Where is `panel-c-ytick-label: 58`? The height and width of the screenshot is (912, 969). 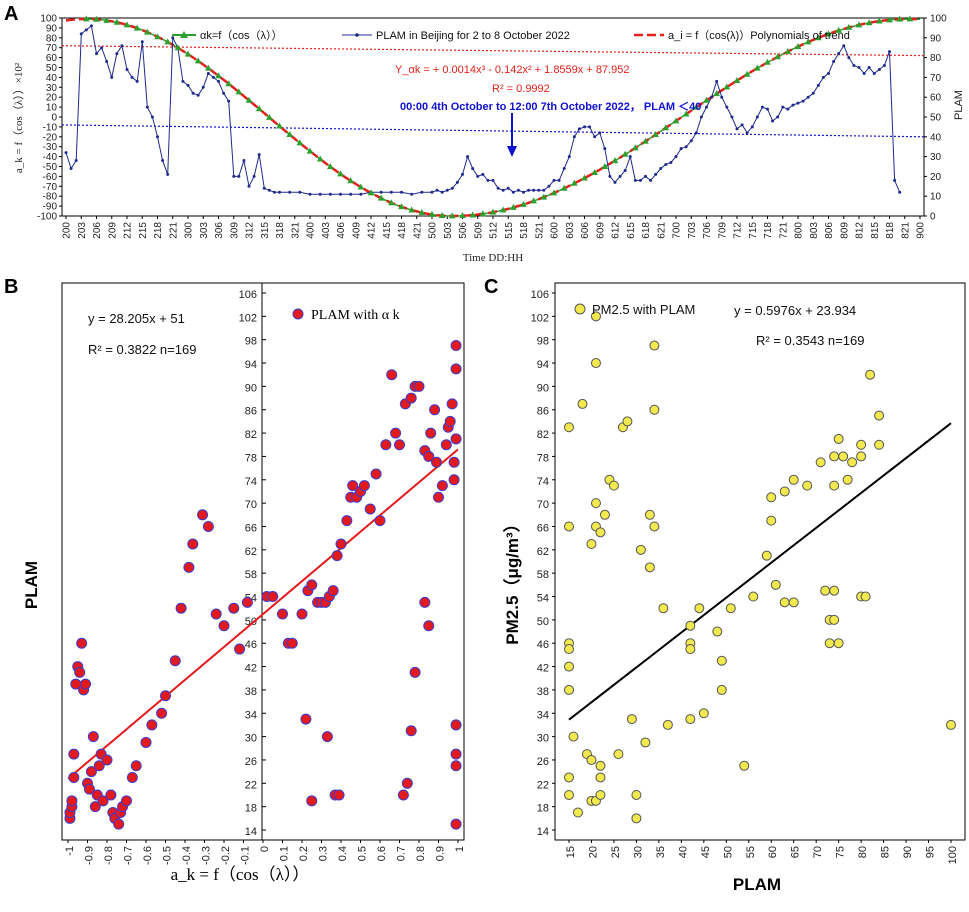
panel-c-ytick-label: 58 is located at coordinates (543, 575).